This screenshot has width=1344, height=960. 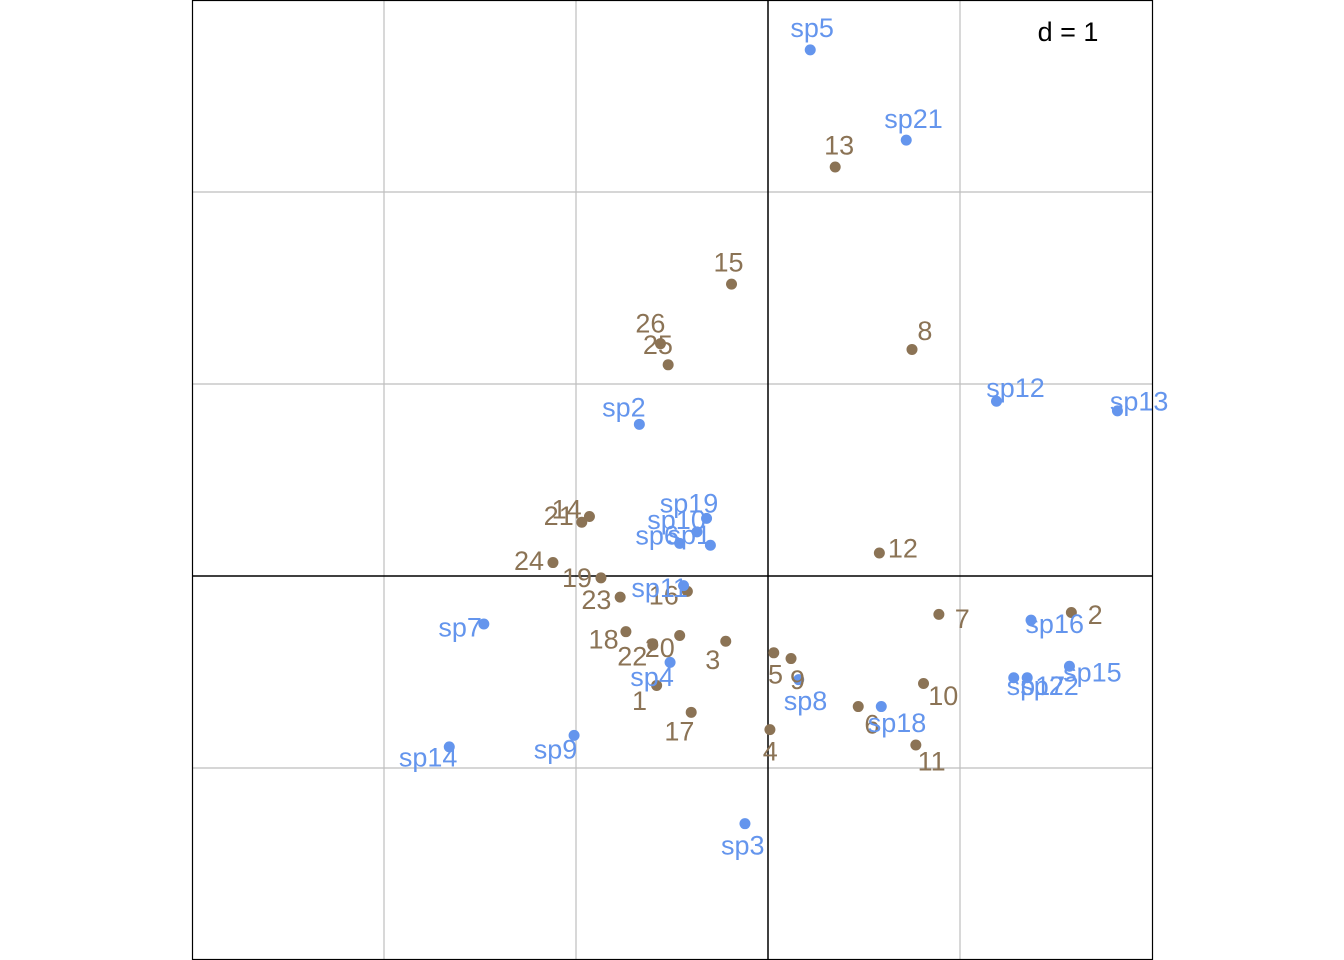 What do you see at coordinates (810, 50) in the screenshot?
I see `species-point-sp5` at bounding box center [810, 50].